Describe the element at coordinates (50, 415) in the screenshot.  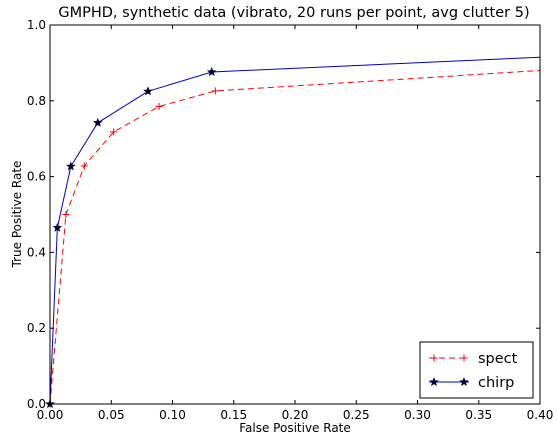
I see `x-tick-label: 0.00` at that location.